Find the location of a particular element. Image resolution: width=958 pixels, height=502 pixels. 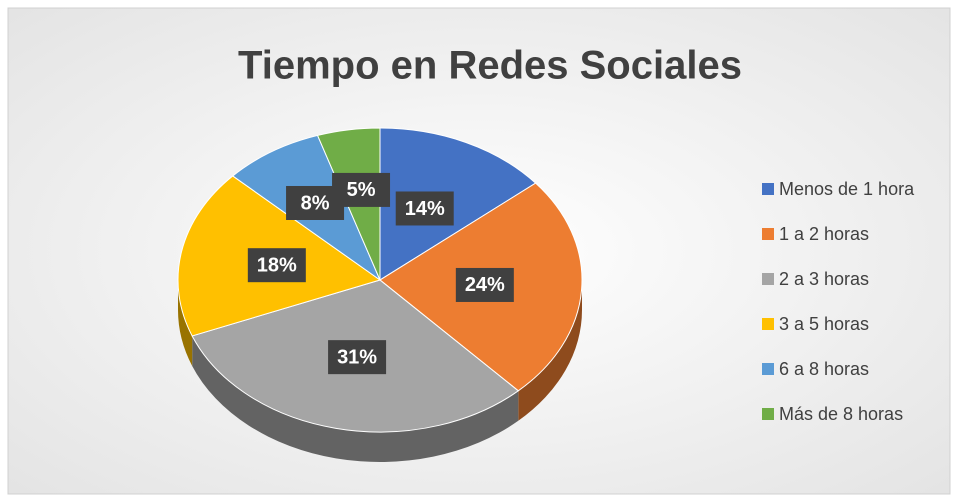

slice is located at coordinates (458, 204).